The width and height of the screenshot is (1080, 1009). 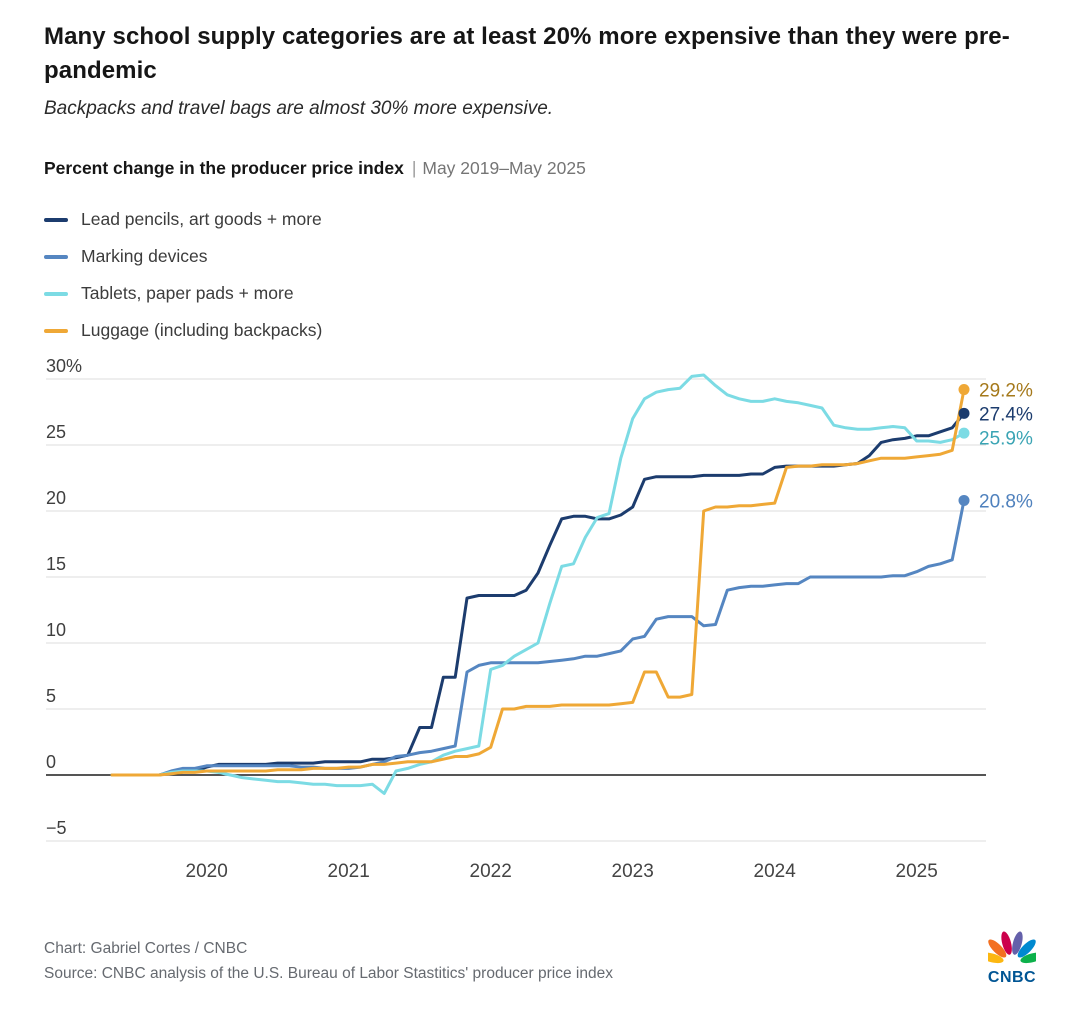 I want to click on y-axis-label: −5, so click(x=56, y=828).